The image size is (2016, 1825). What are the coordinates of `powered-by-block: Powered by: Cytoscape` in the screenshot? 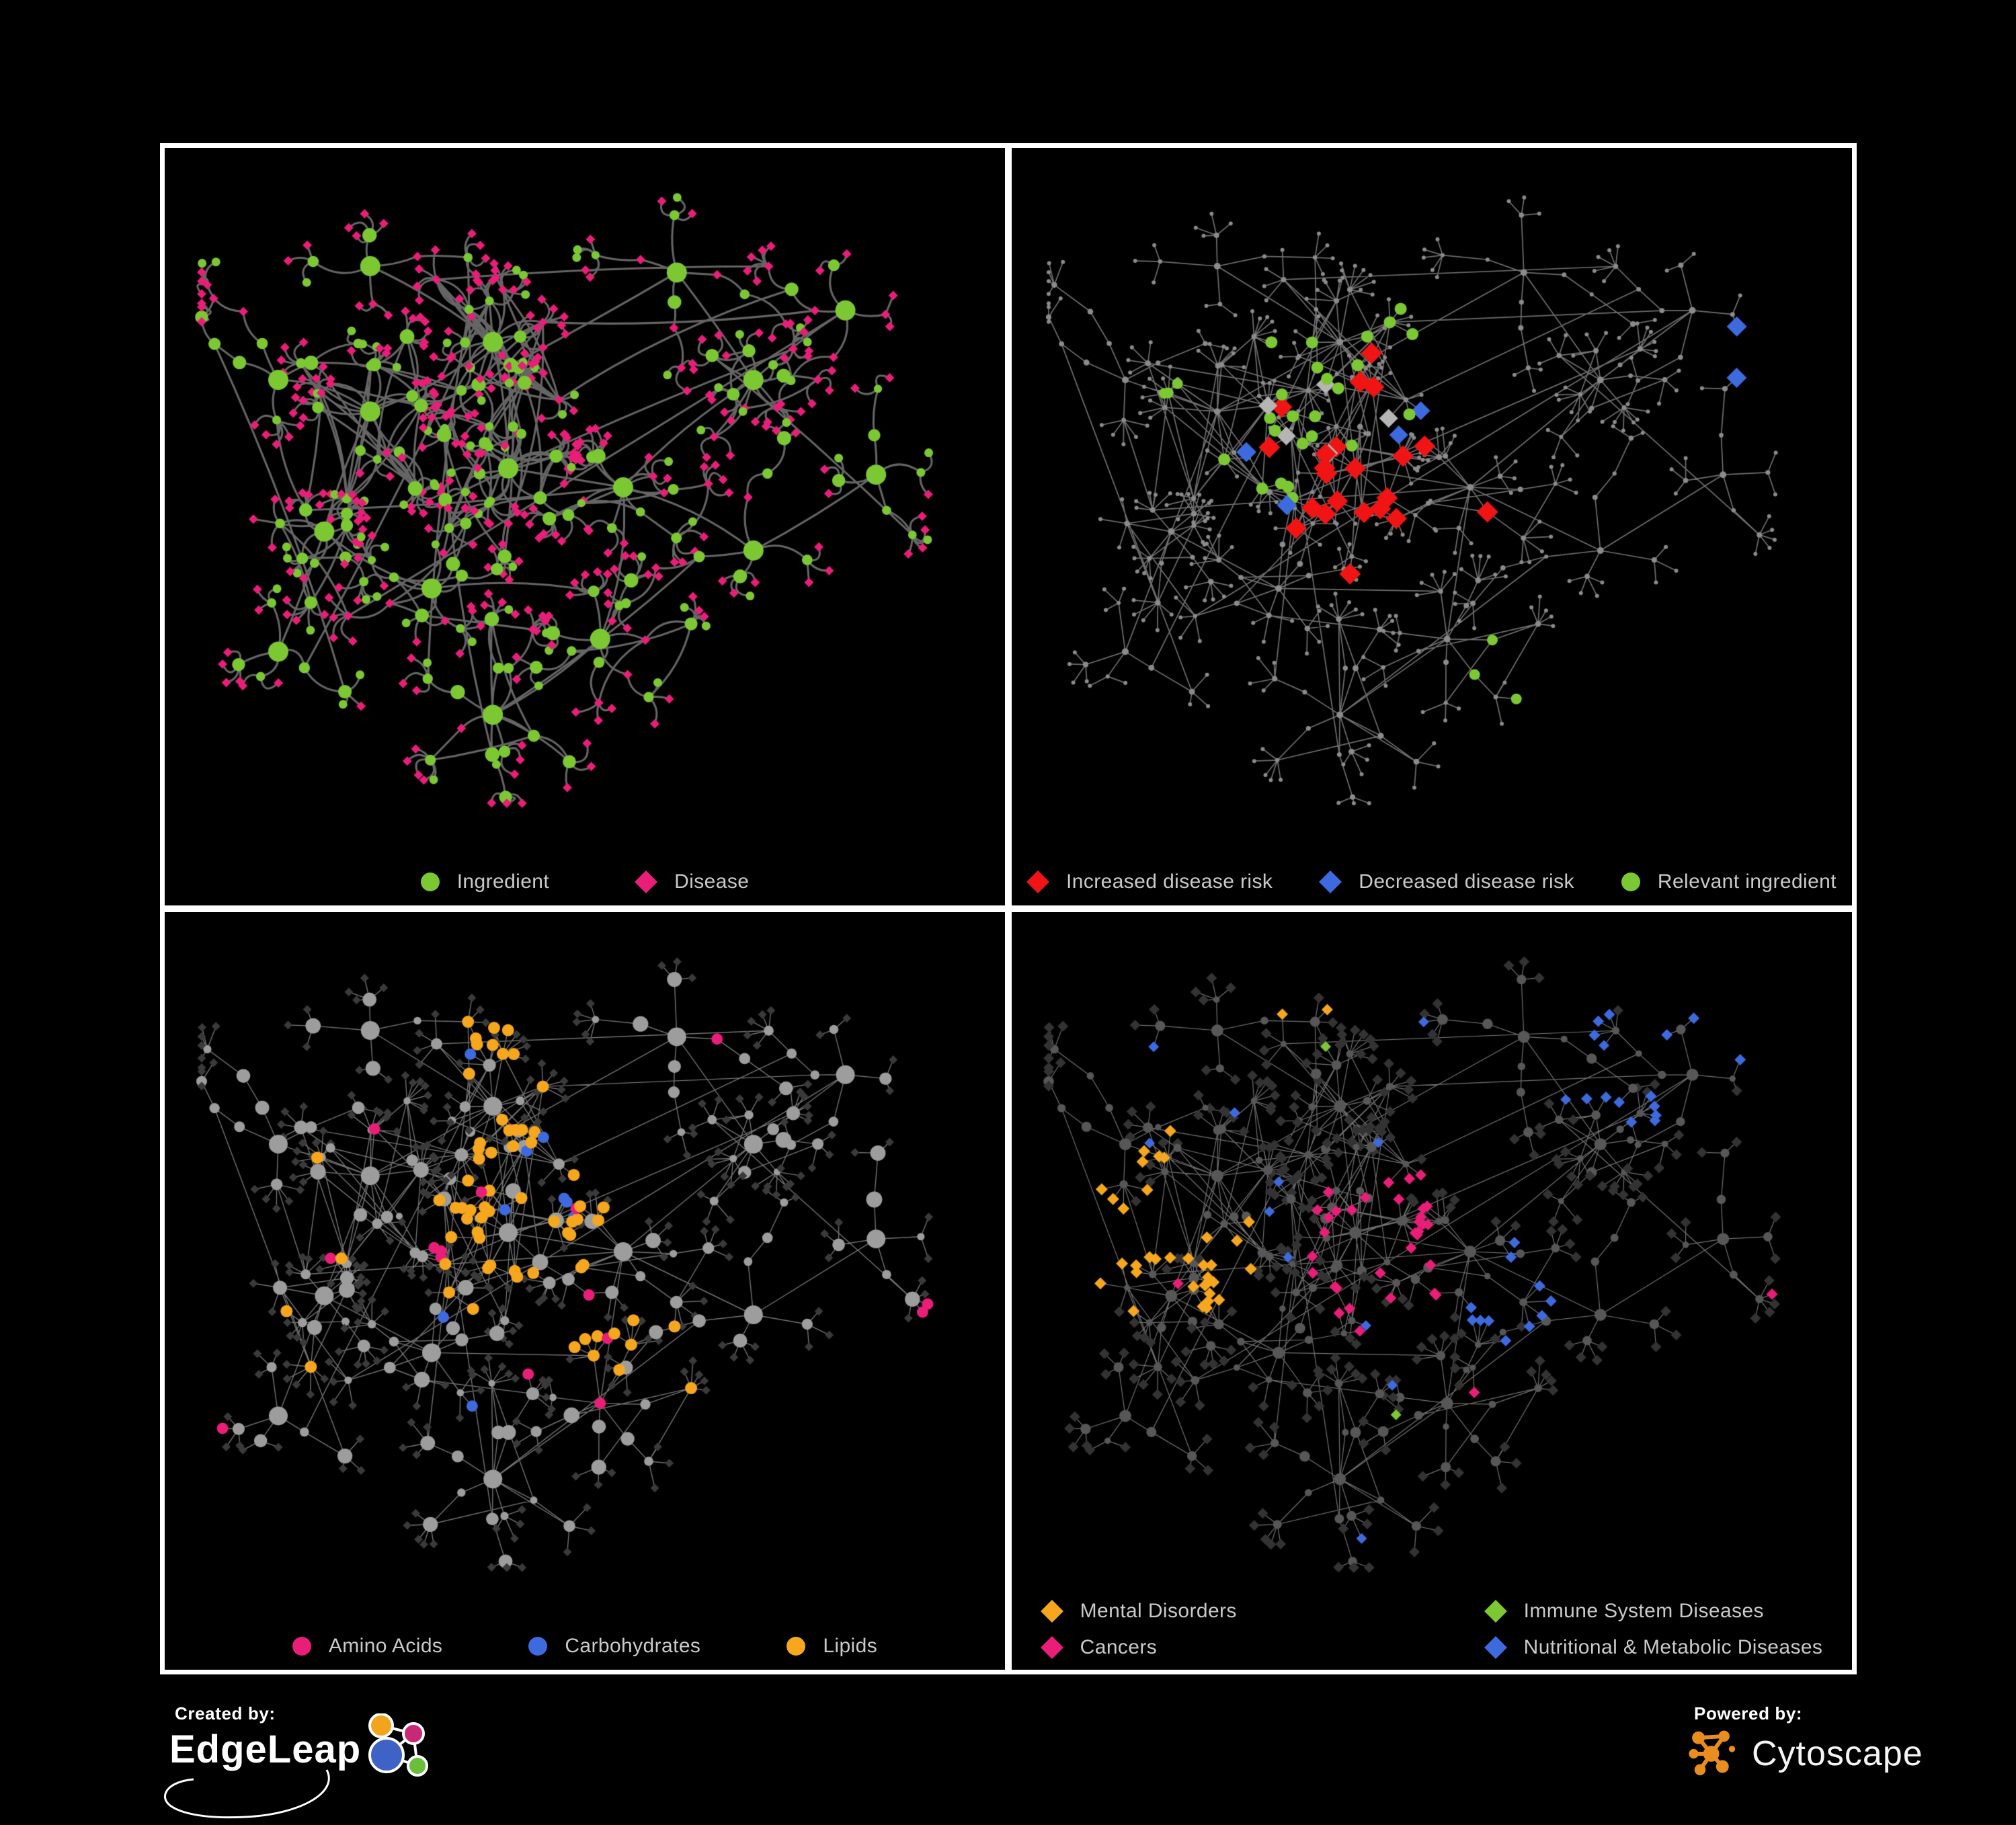 It's located at (1806, 1741).